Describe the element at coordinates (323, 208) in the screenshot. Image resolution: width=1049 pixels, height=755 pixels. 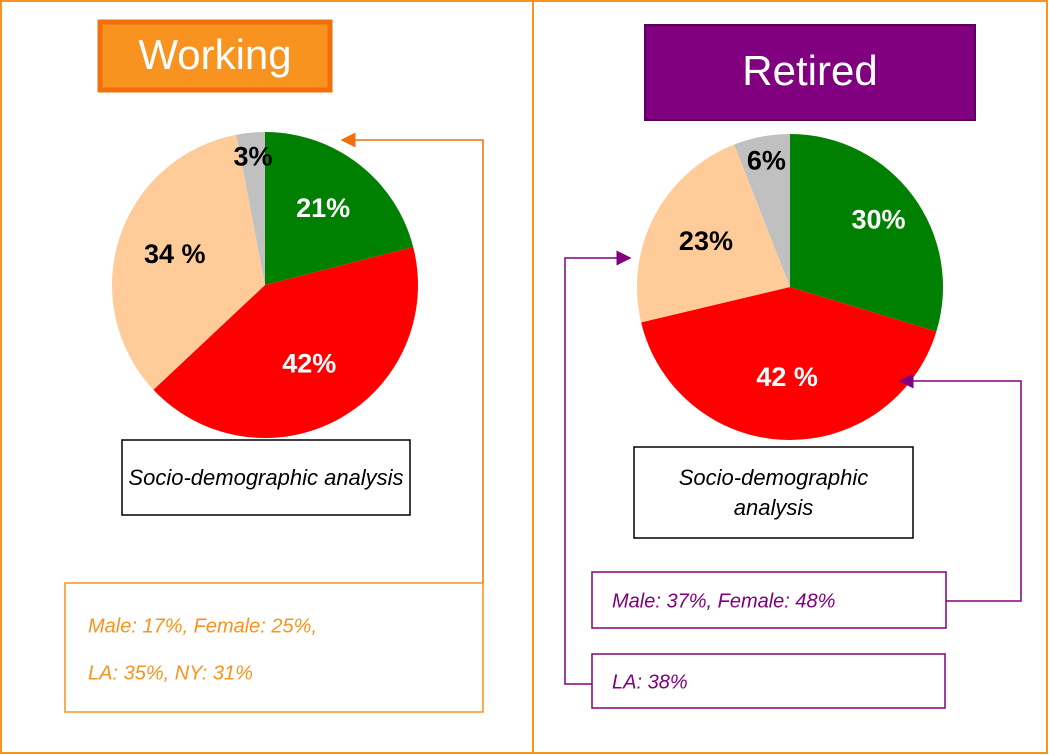
I see `data-label: 21%` at that location.